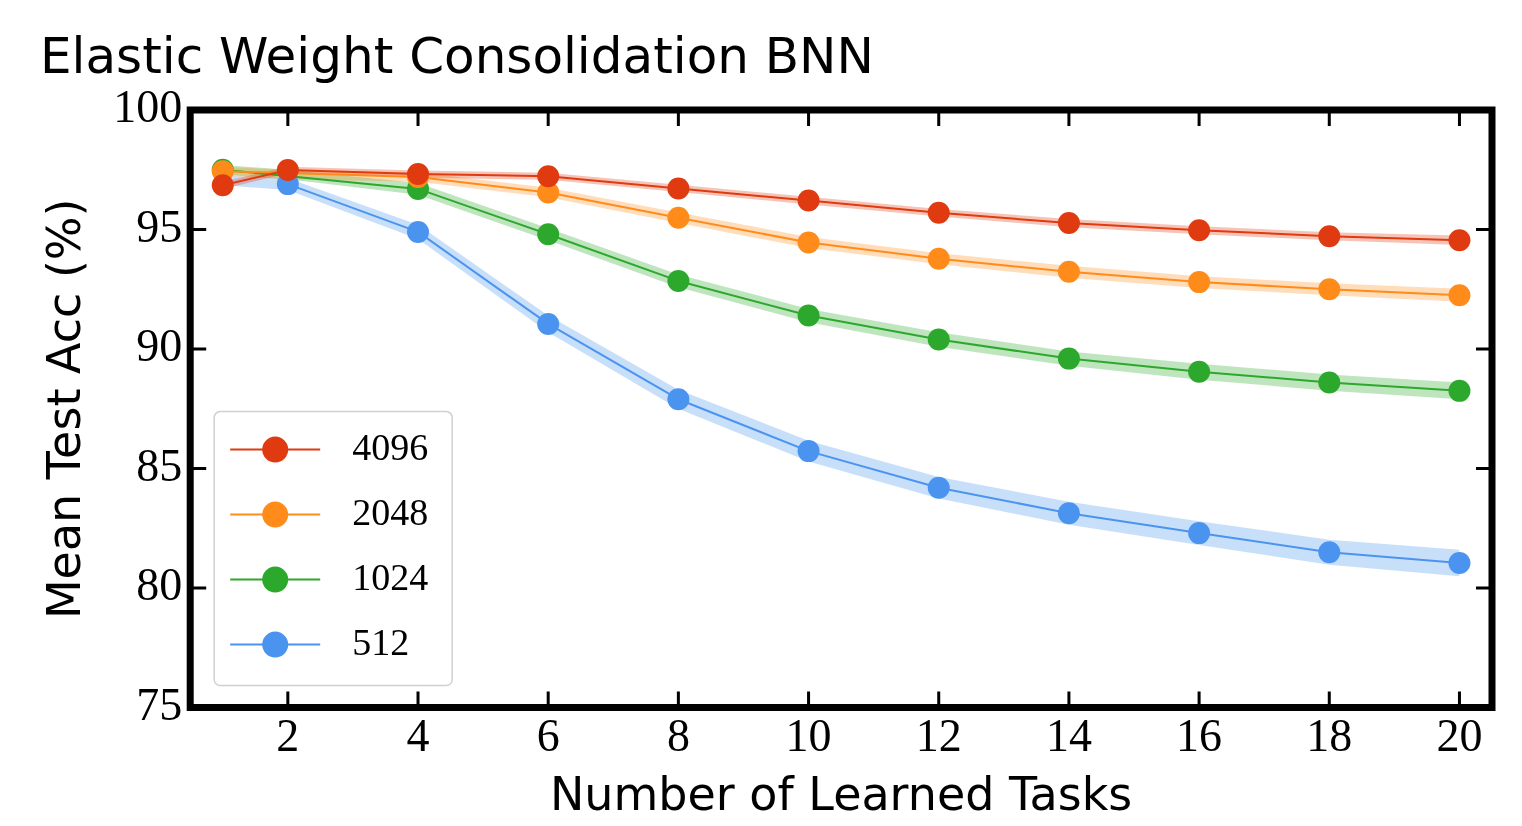  What do you see at coordinates (159, 346) in the screenshot?
I see `y-tick-label: 90` at bounding box center [159, 346].